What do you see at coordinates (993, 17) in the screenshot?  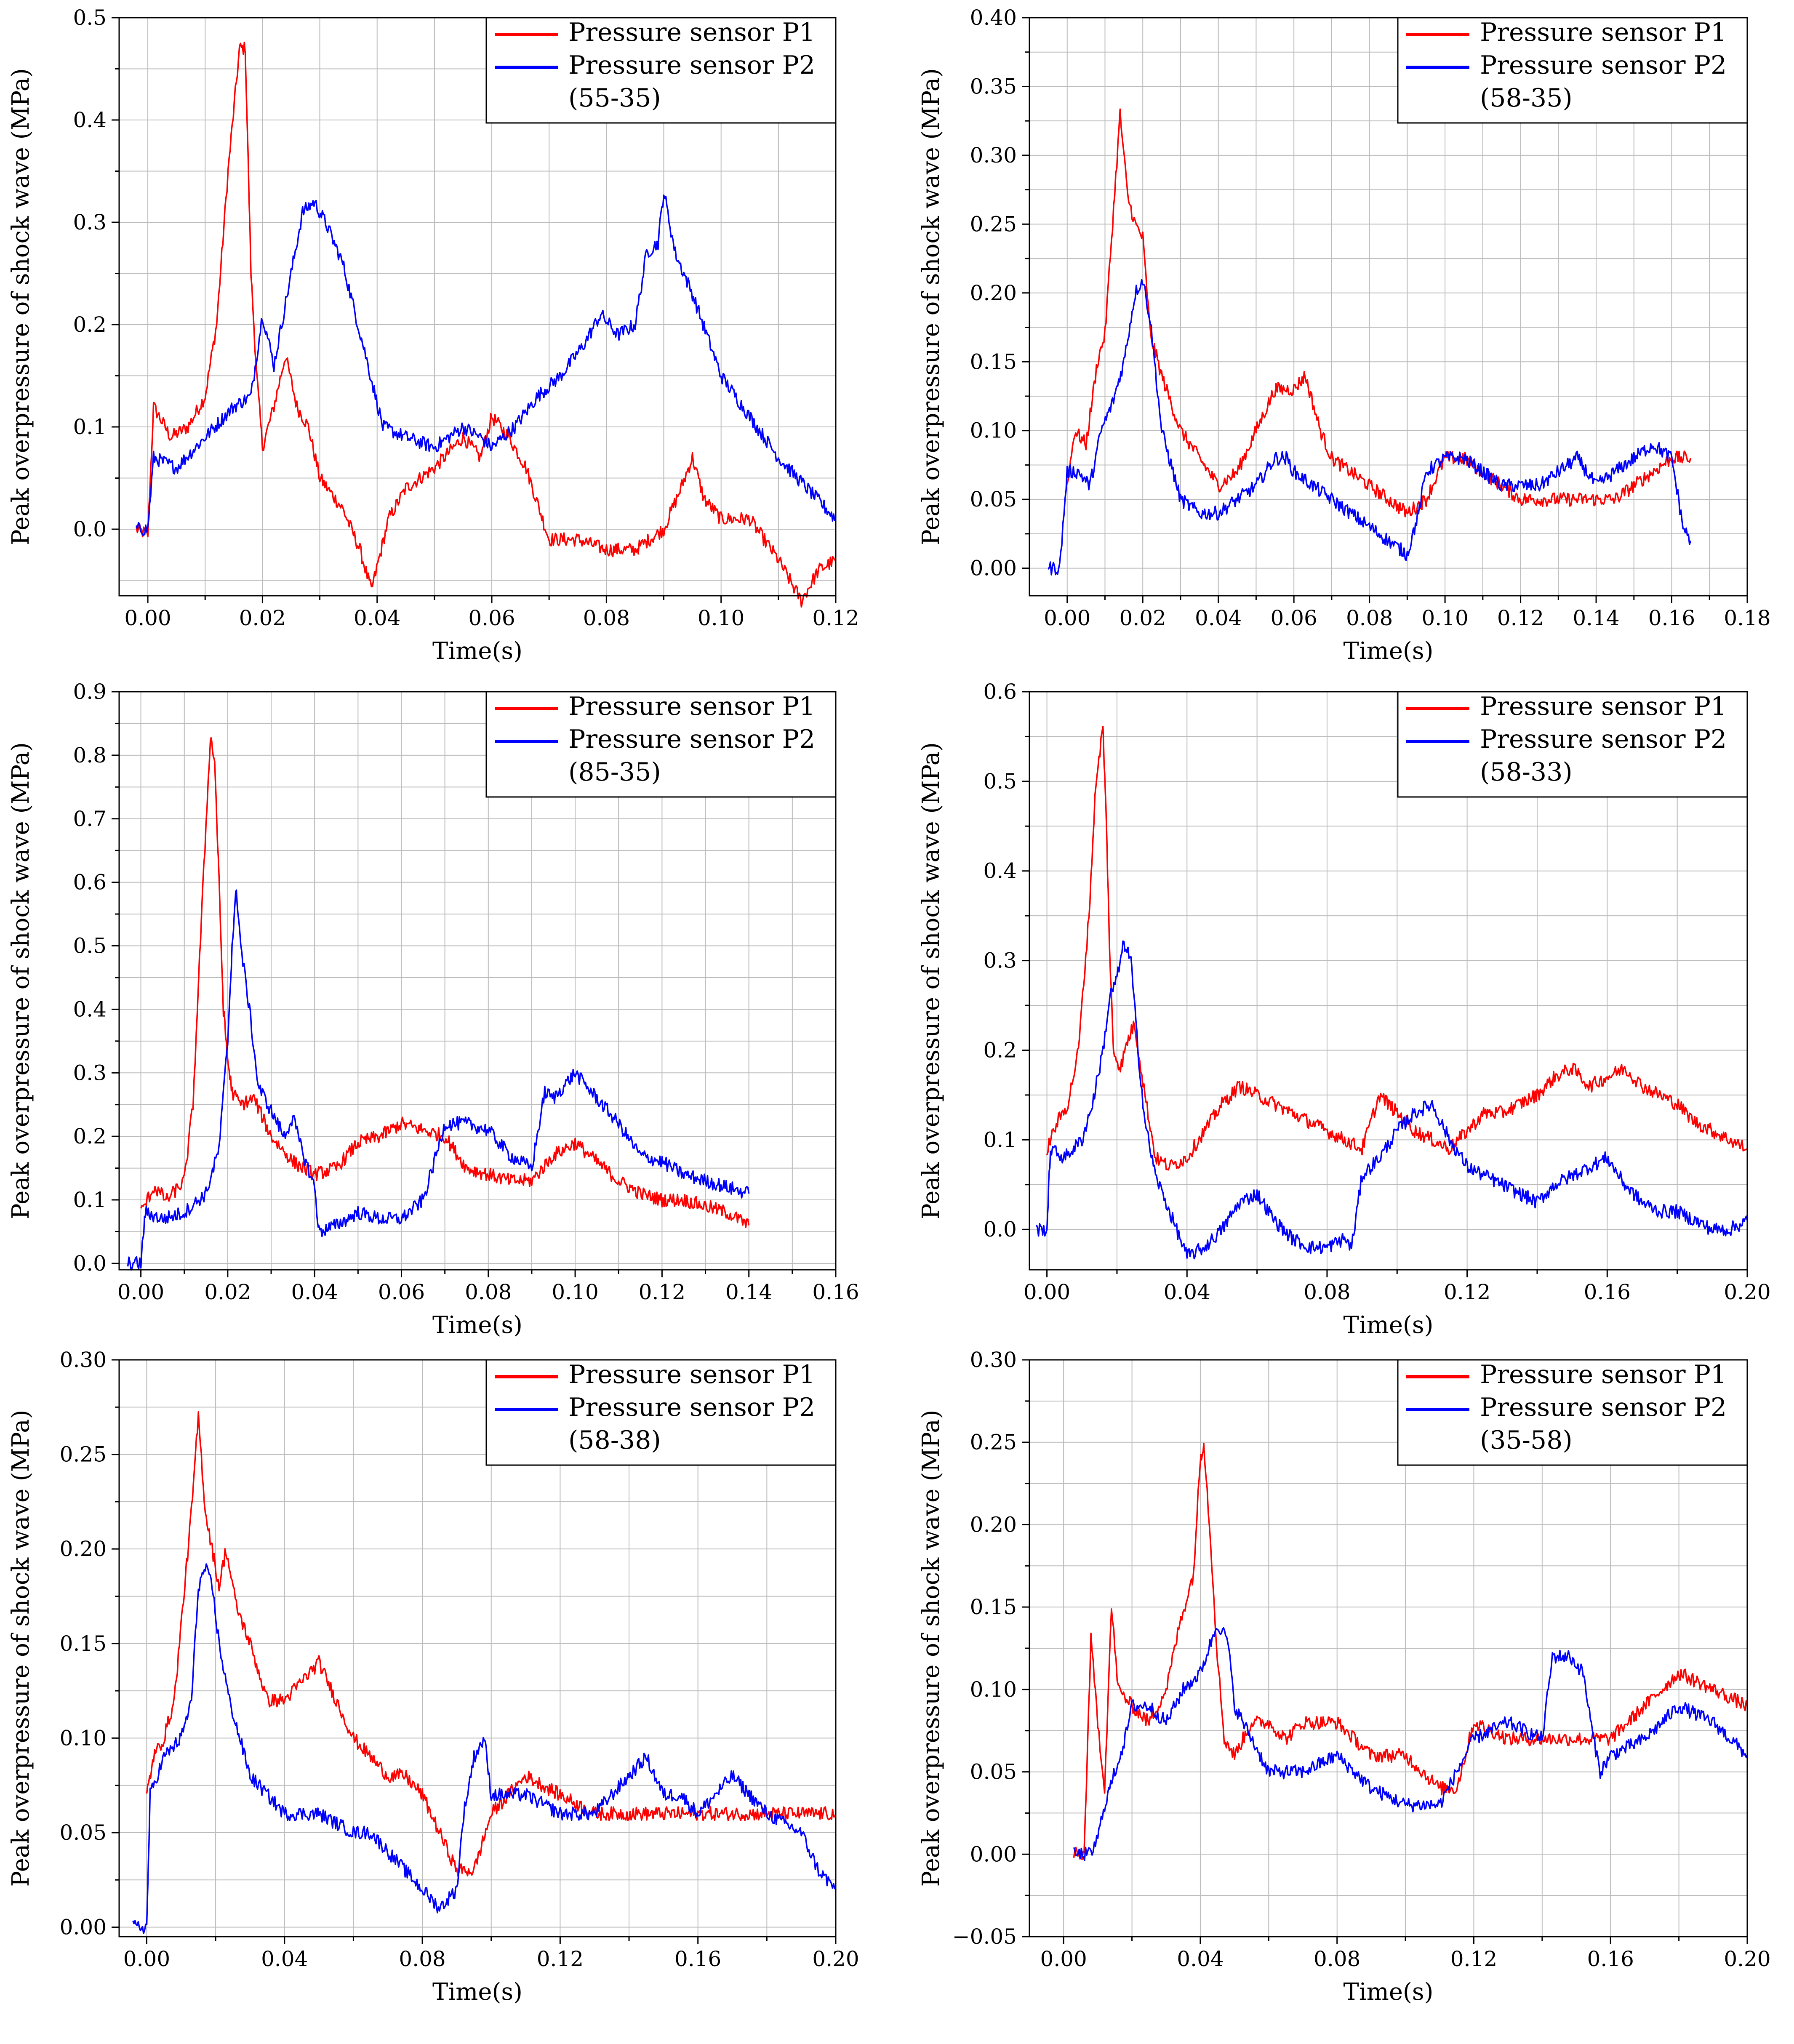 I see `y-tick-label: 0.40` at bounding box center [993, 17].